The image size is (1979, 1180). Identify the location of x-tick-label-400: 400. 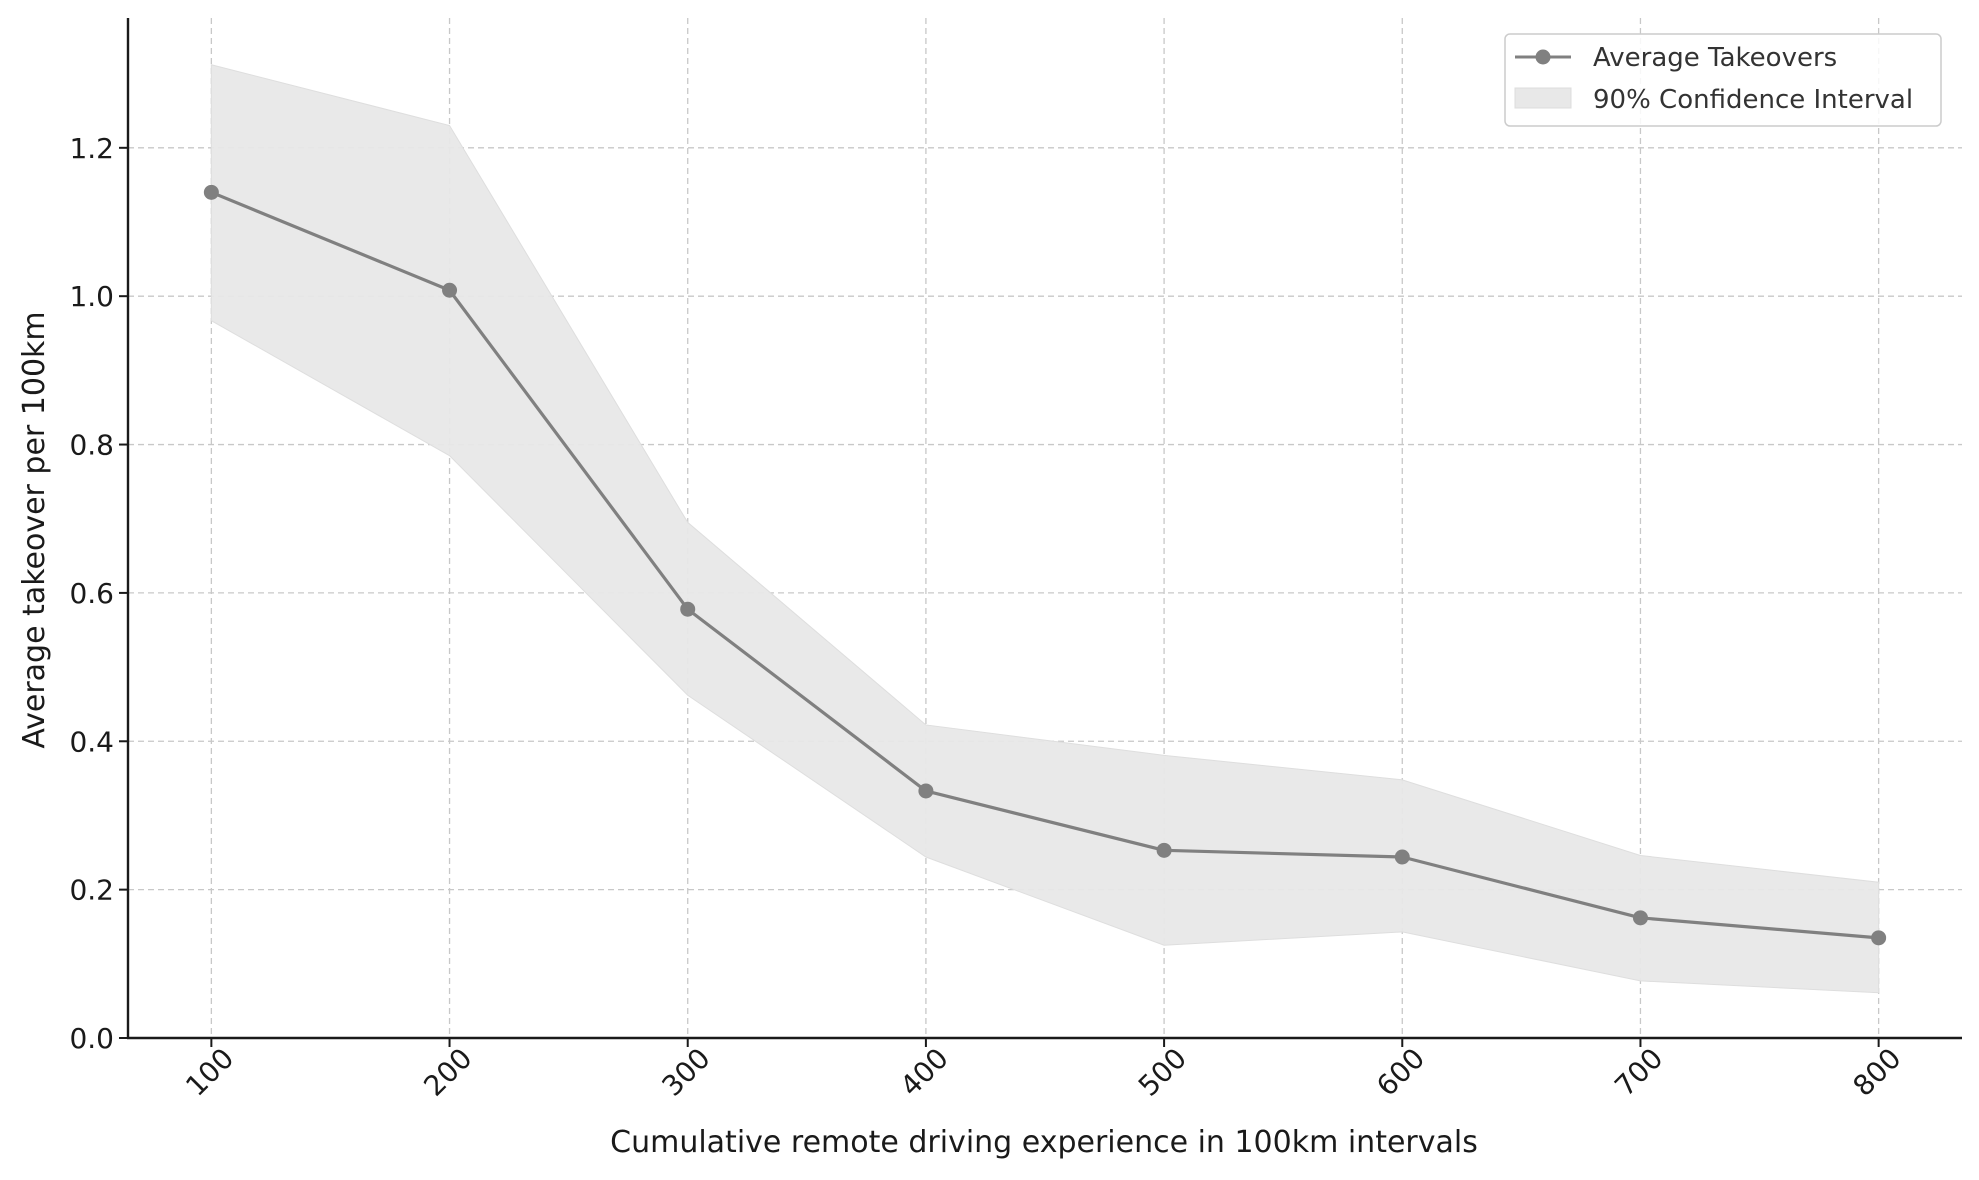
(924, 1072).